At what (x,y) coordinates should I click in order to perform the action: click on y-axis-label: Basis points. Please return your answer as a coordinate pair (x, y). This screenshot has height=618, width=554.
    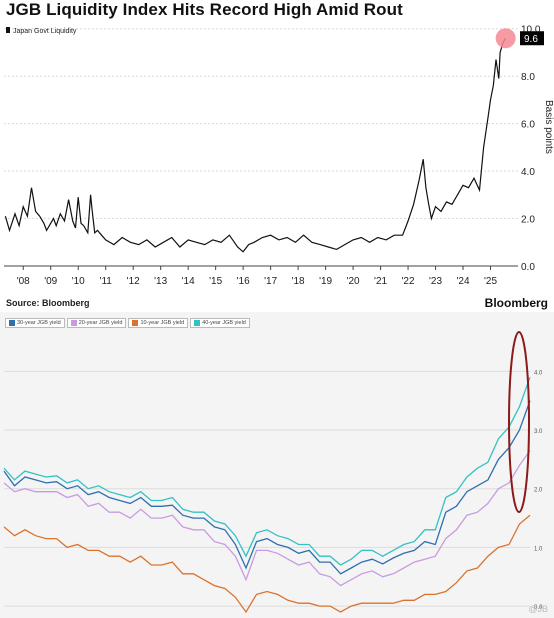
    Looking at the image, I should click on (548, 127).